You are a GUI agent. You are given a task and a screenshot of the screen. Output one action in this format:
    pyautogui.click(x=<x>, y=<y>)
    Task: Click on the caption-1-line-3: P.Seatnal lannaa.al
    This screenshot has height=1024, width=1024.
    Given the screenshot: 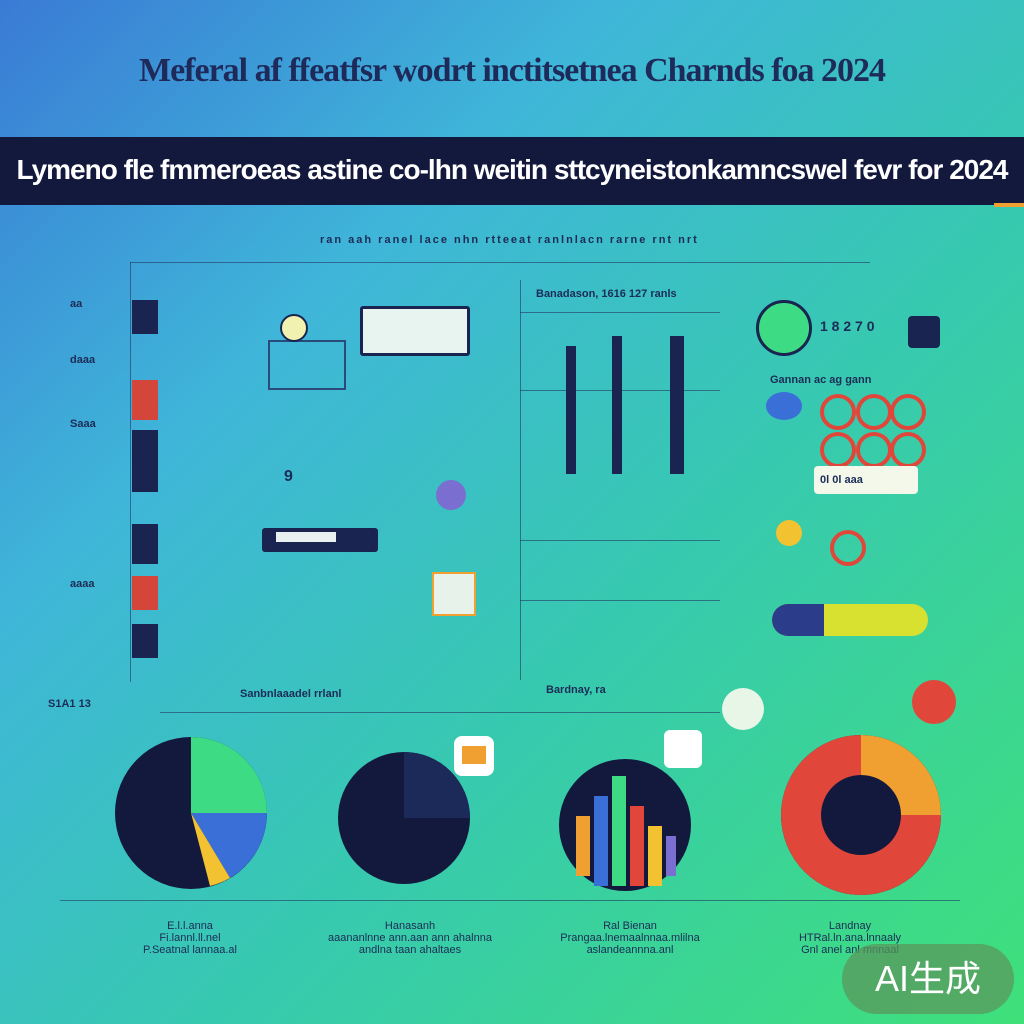 What is the action you would take?
    pyautogui.click(x=190, y=950)
    